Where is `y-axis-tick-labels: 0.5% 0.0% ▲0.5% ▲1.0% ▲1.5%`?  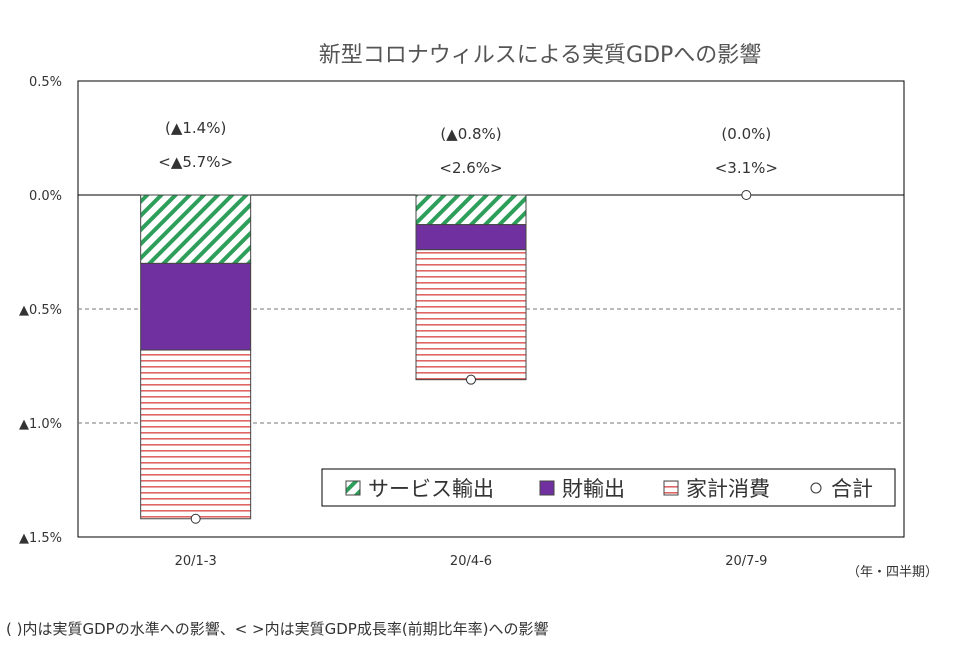
y-axis-tick-labels: 0.5% 0.0% ▲0.5% ▲1.0% ▲1.5% is located at coordinates (40, 310).